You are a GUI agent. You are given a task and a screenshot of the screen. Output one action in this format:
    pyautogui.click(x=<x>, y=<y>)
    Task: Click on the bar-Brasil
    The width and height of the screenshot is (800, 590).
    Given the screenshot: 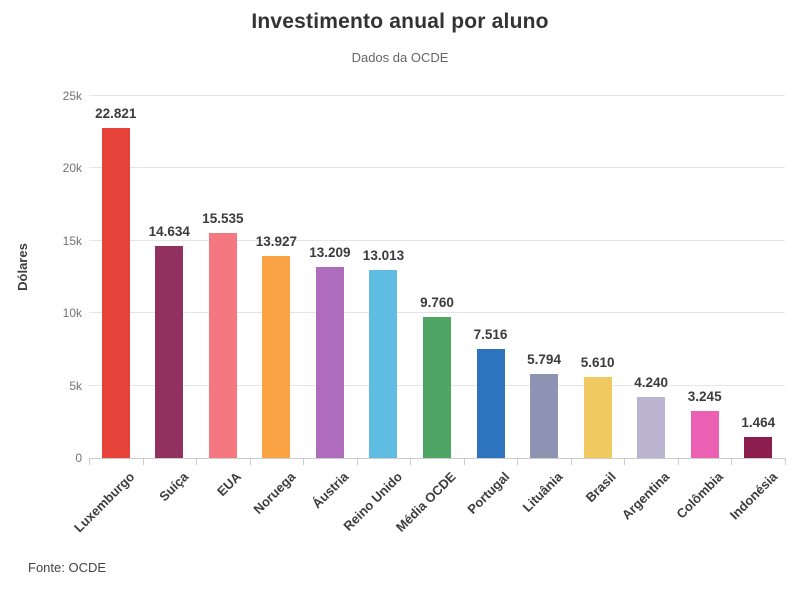 What is the action you would take?
    pyautogui.click(x=597, y=417)
    